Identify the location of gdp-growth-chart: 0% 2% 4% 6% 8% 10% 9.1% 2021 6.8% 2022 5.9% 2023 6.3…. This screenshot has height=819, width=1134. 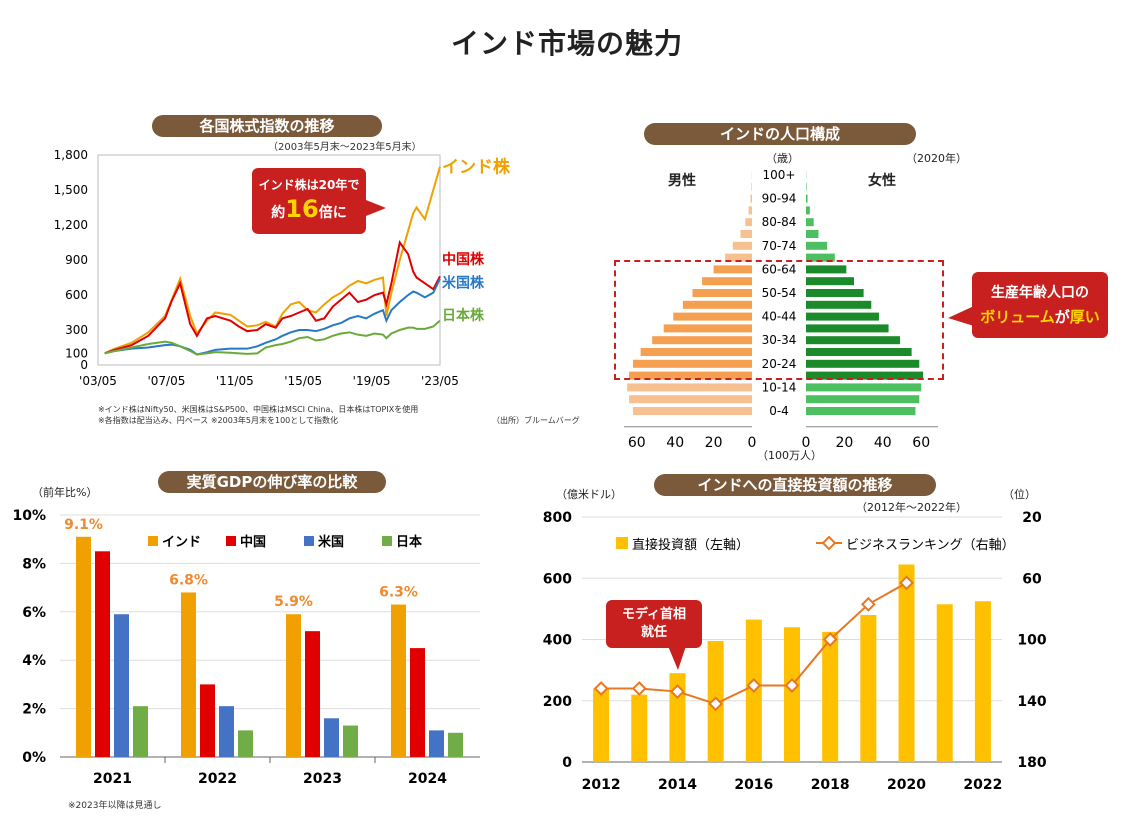
(246, 647).